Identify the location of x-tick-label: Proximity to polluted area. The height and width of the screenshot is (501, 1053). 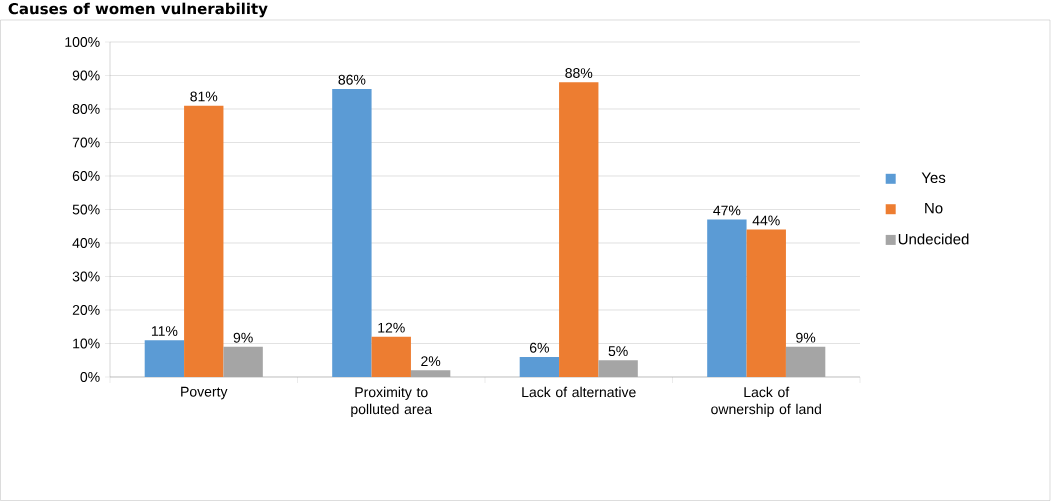
(392, 401).